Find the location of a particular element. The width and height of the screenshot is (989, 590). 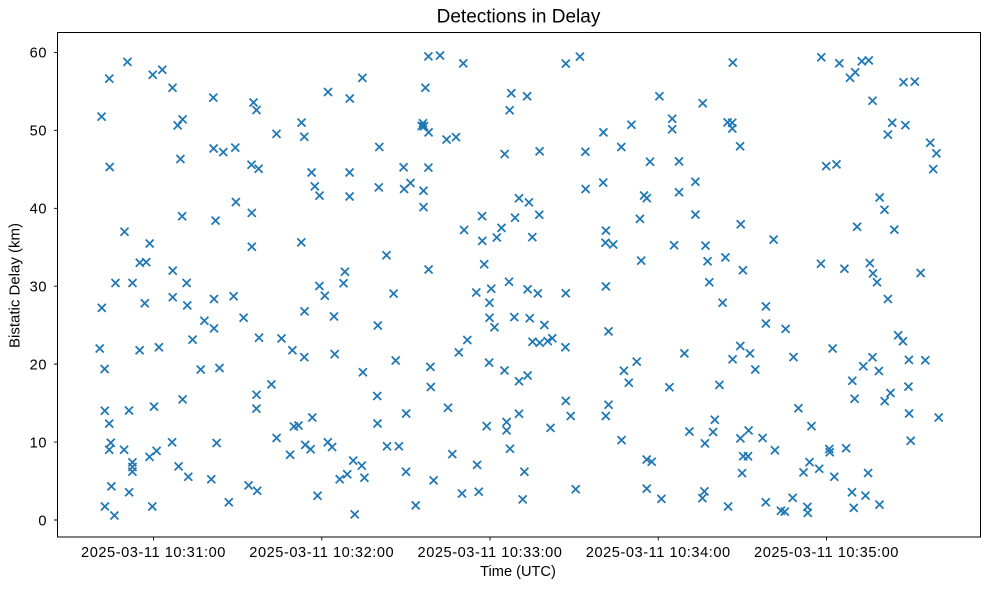

svg-text: 0 is located at coordinates (42, 521).